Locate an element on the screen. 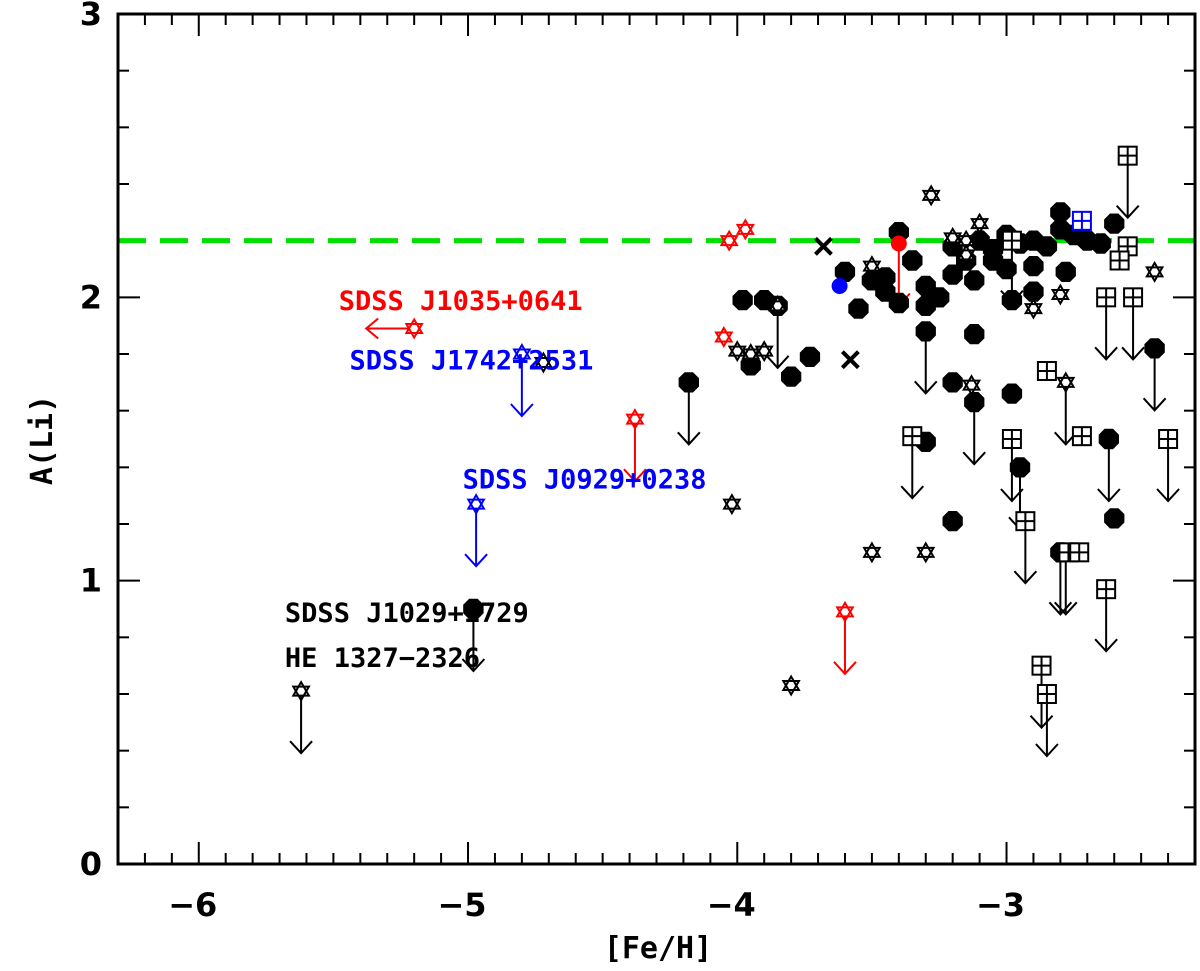  y-tick-label: 1 is located at coordinates (91, 581).